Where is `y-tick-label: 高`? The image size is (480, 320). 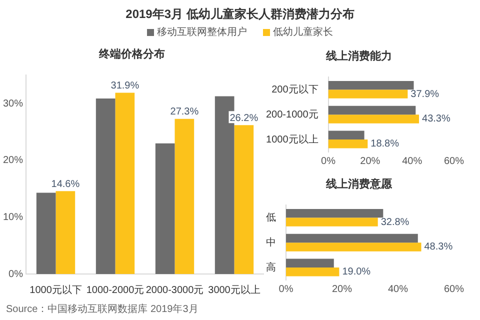
y-tick-label: 高 is located at coordinates (271, 267).